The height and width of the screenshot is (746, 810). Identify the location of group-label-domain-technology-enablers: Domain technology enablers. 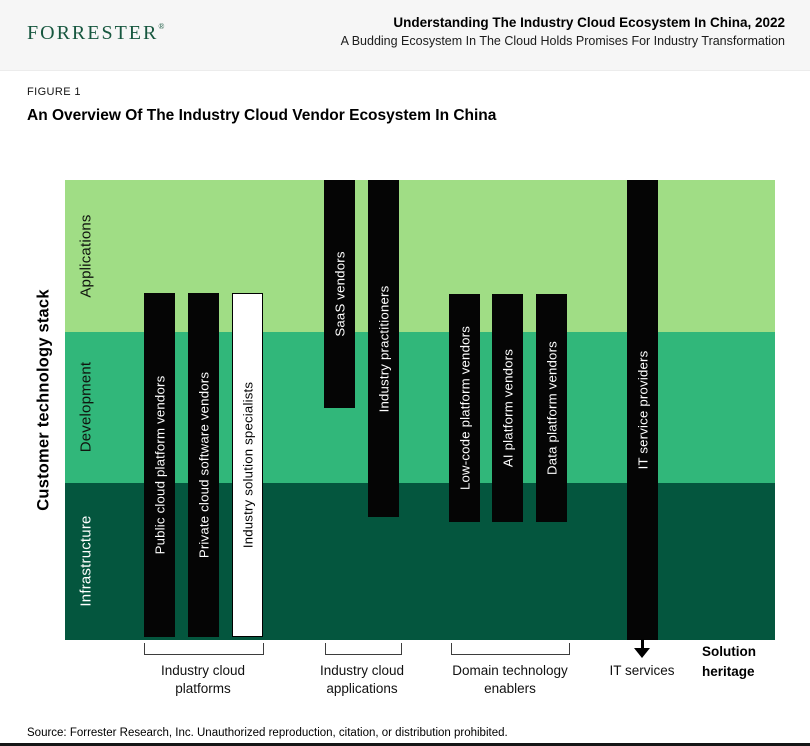
(510, 679).